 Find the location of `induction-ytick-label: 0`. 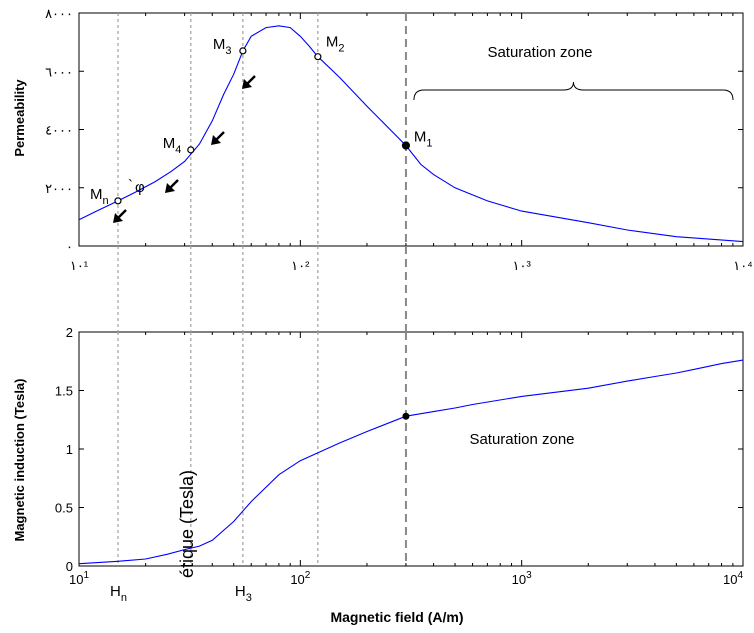

induction-ytick-label: 0 is located at coordinates (69, 566).